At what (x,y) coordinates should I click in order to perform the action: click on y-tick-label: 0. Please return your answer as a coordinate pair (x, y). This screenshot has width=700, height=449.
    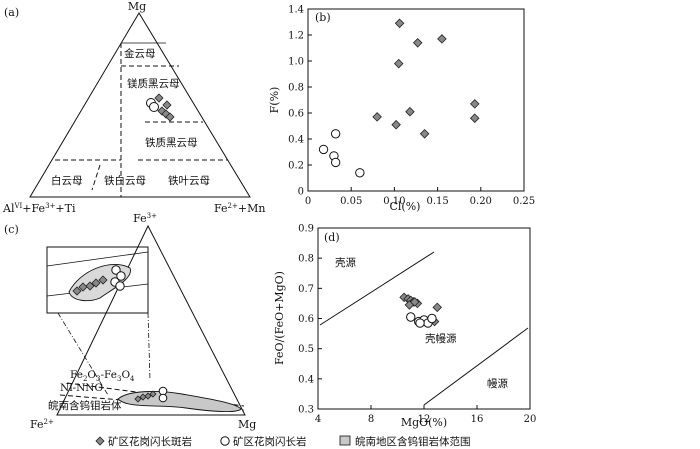
    Looking at the image, I should click on (301, 192).